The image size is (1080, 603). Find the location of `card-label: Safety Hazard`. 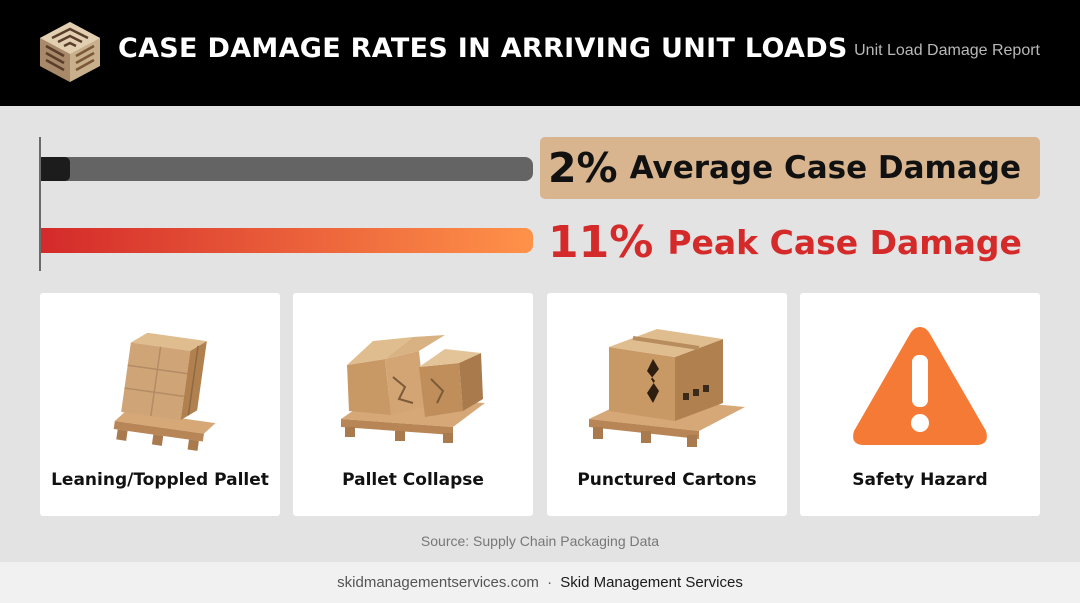

card-label: Safety Hazard is located at coordinates (920, 480).